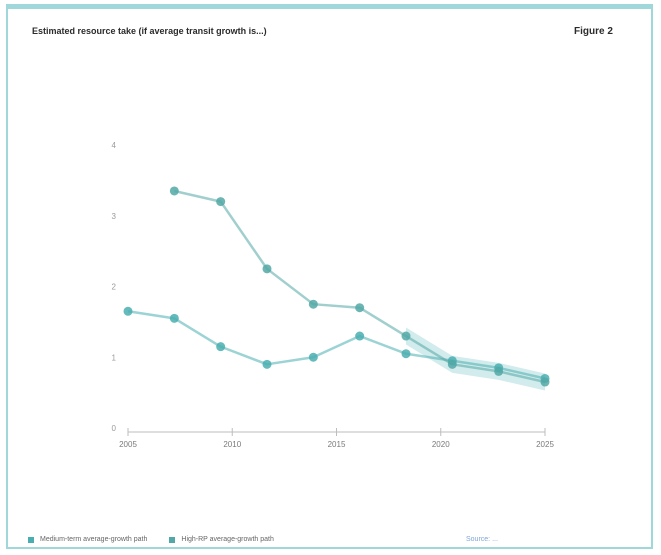 This screenshot has width=661, height=555. Describe the element at coordinates (337, 444) in the screenshot. I see `x-tick-label: 2015` at that location.